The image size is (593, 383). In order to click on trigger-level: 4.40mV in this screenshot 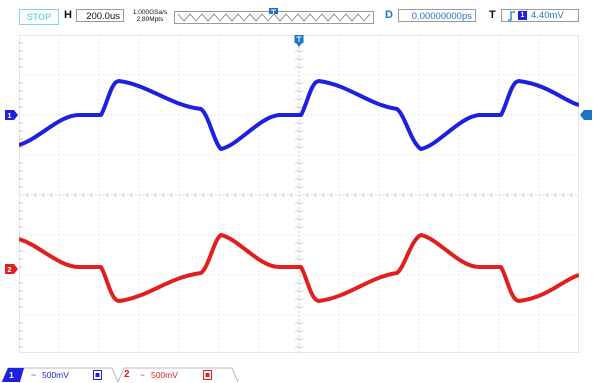, I will do `click(547, 15)`.